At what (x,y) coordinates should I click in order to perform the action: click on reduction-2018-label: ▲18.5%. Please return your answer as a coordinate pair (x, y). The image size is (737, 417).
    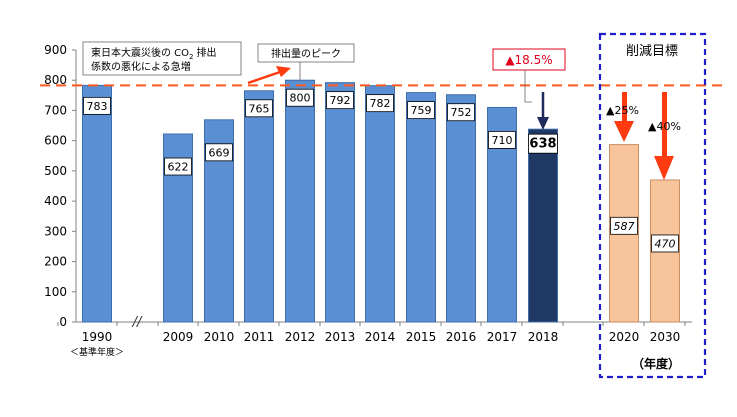
    Looking at the image, I should click on (528, 60).